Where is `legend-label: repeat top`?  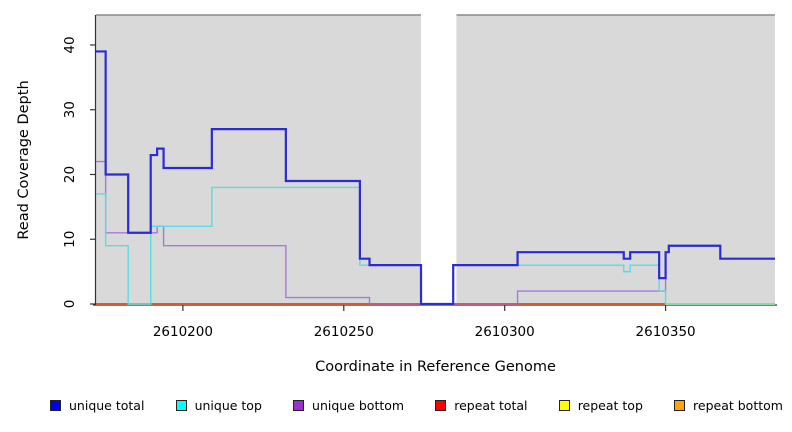 legend-label: repeat top is located at coordinates (610, 405).